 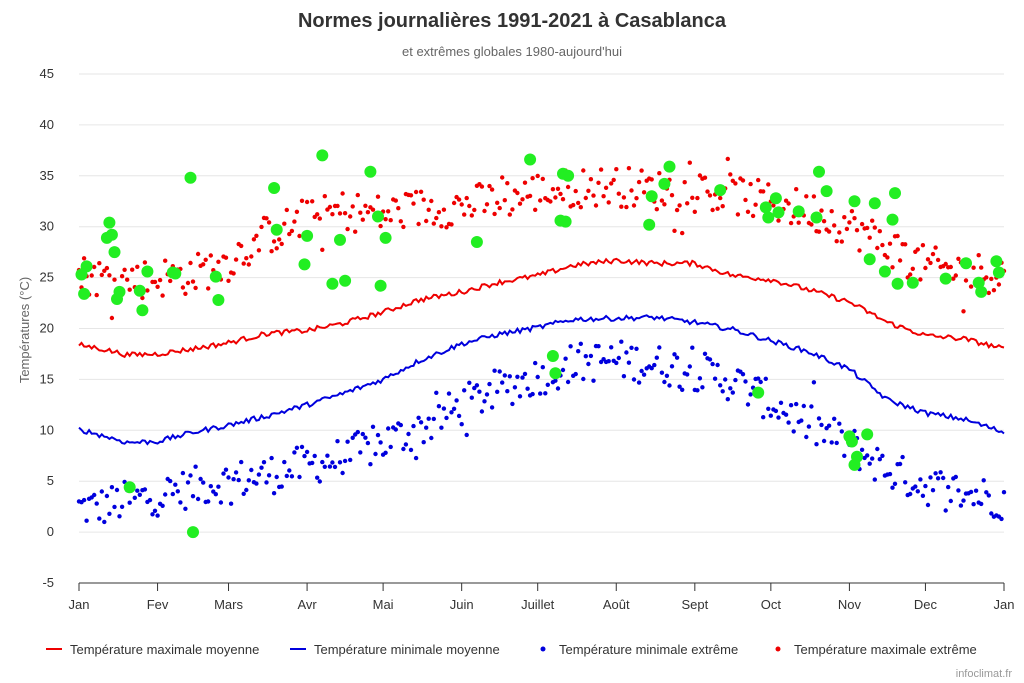 What do you see at coordinates (47, 378) in the screenshot?
I see `y-tick-label: 15` at bounding box center [47, 378].